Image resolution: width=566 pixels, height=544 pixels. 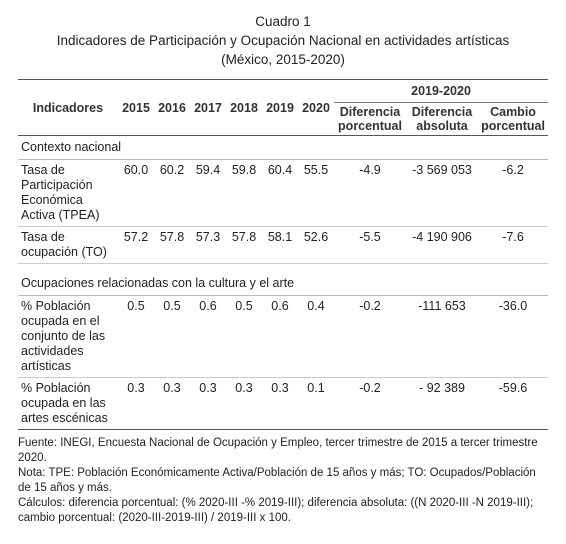 What do you see at coordinates (513, 403) in the screenshot?
I see `value-cell: -59.6` at bounding box center [513, 403].